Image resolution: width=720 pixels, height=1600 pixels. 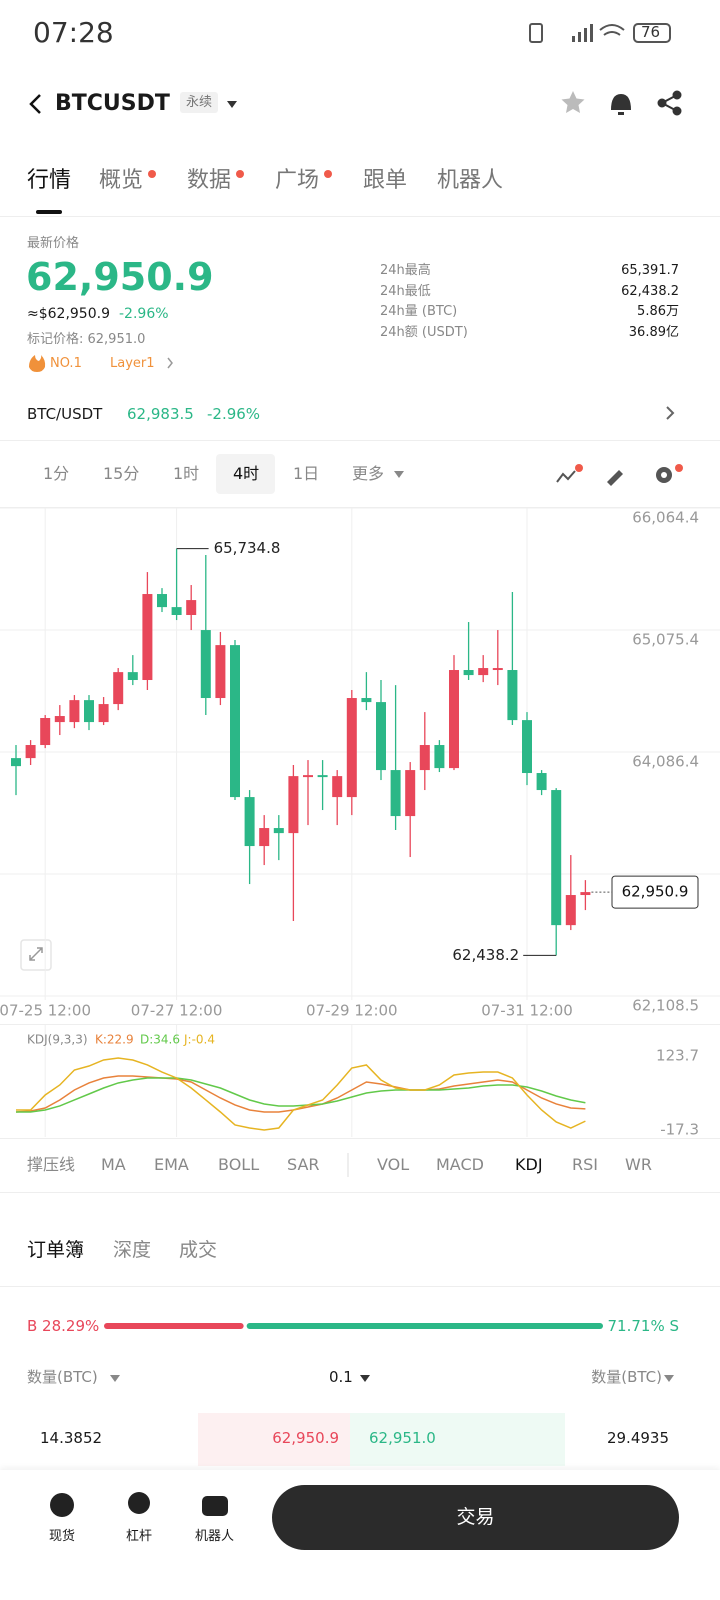 What do you see at coordinates (49, 180) in the screenshot?
I see `tab: 行情` at bounding box center [49, 180].